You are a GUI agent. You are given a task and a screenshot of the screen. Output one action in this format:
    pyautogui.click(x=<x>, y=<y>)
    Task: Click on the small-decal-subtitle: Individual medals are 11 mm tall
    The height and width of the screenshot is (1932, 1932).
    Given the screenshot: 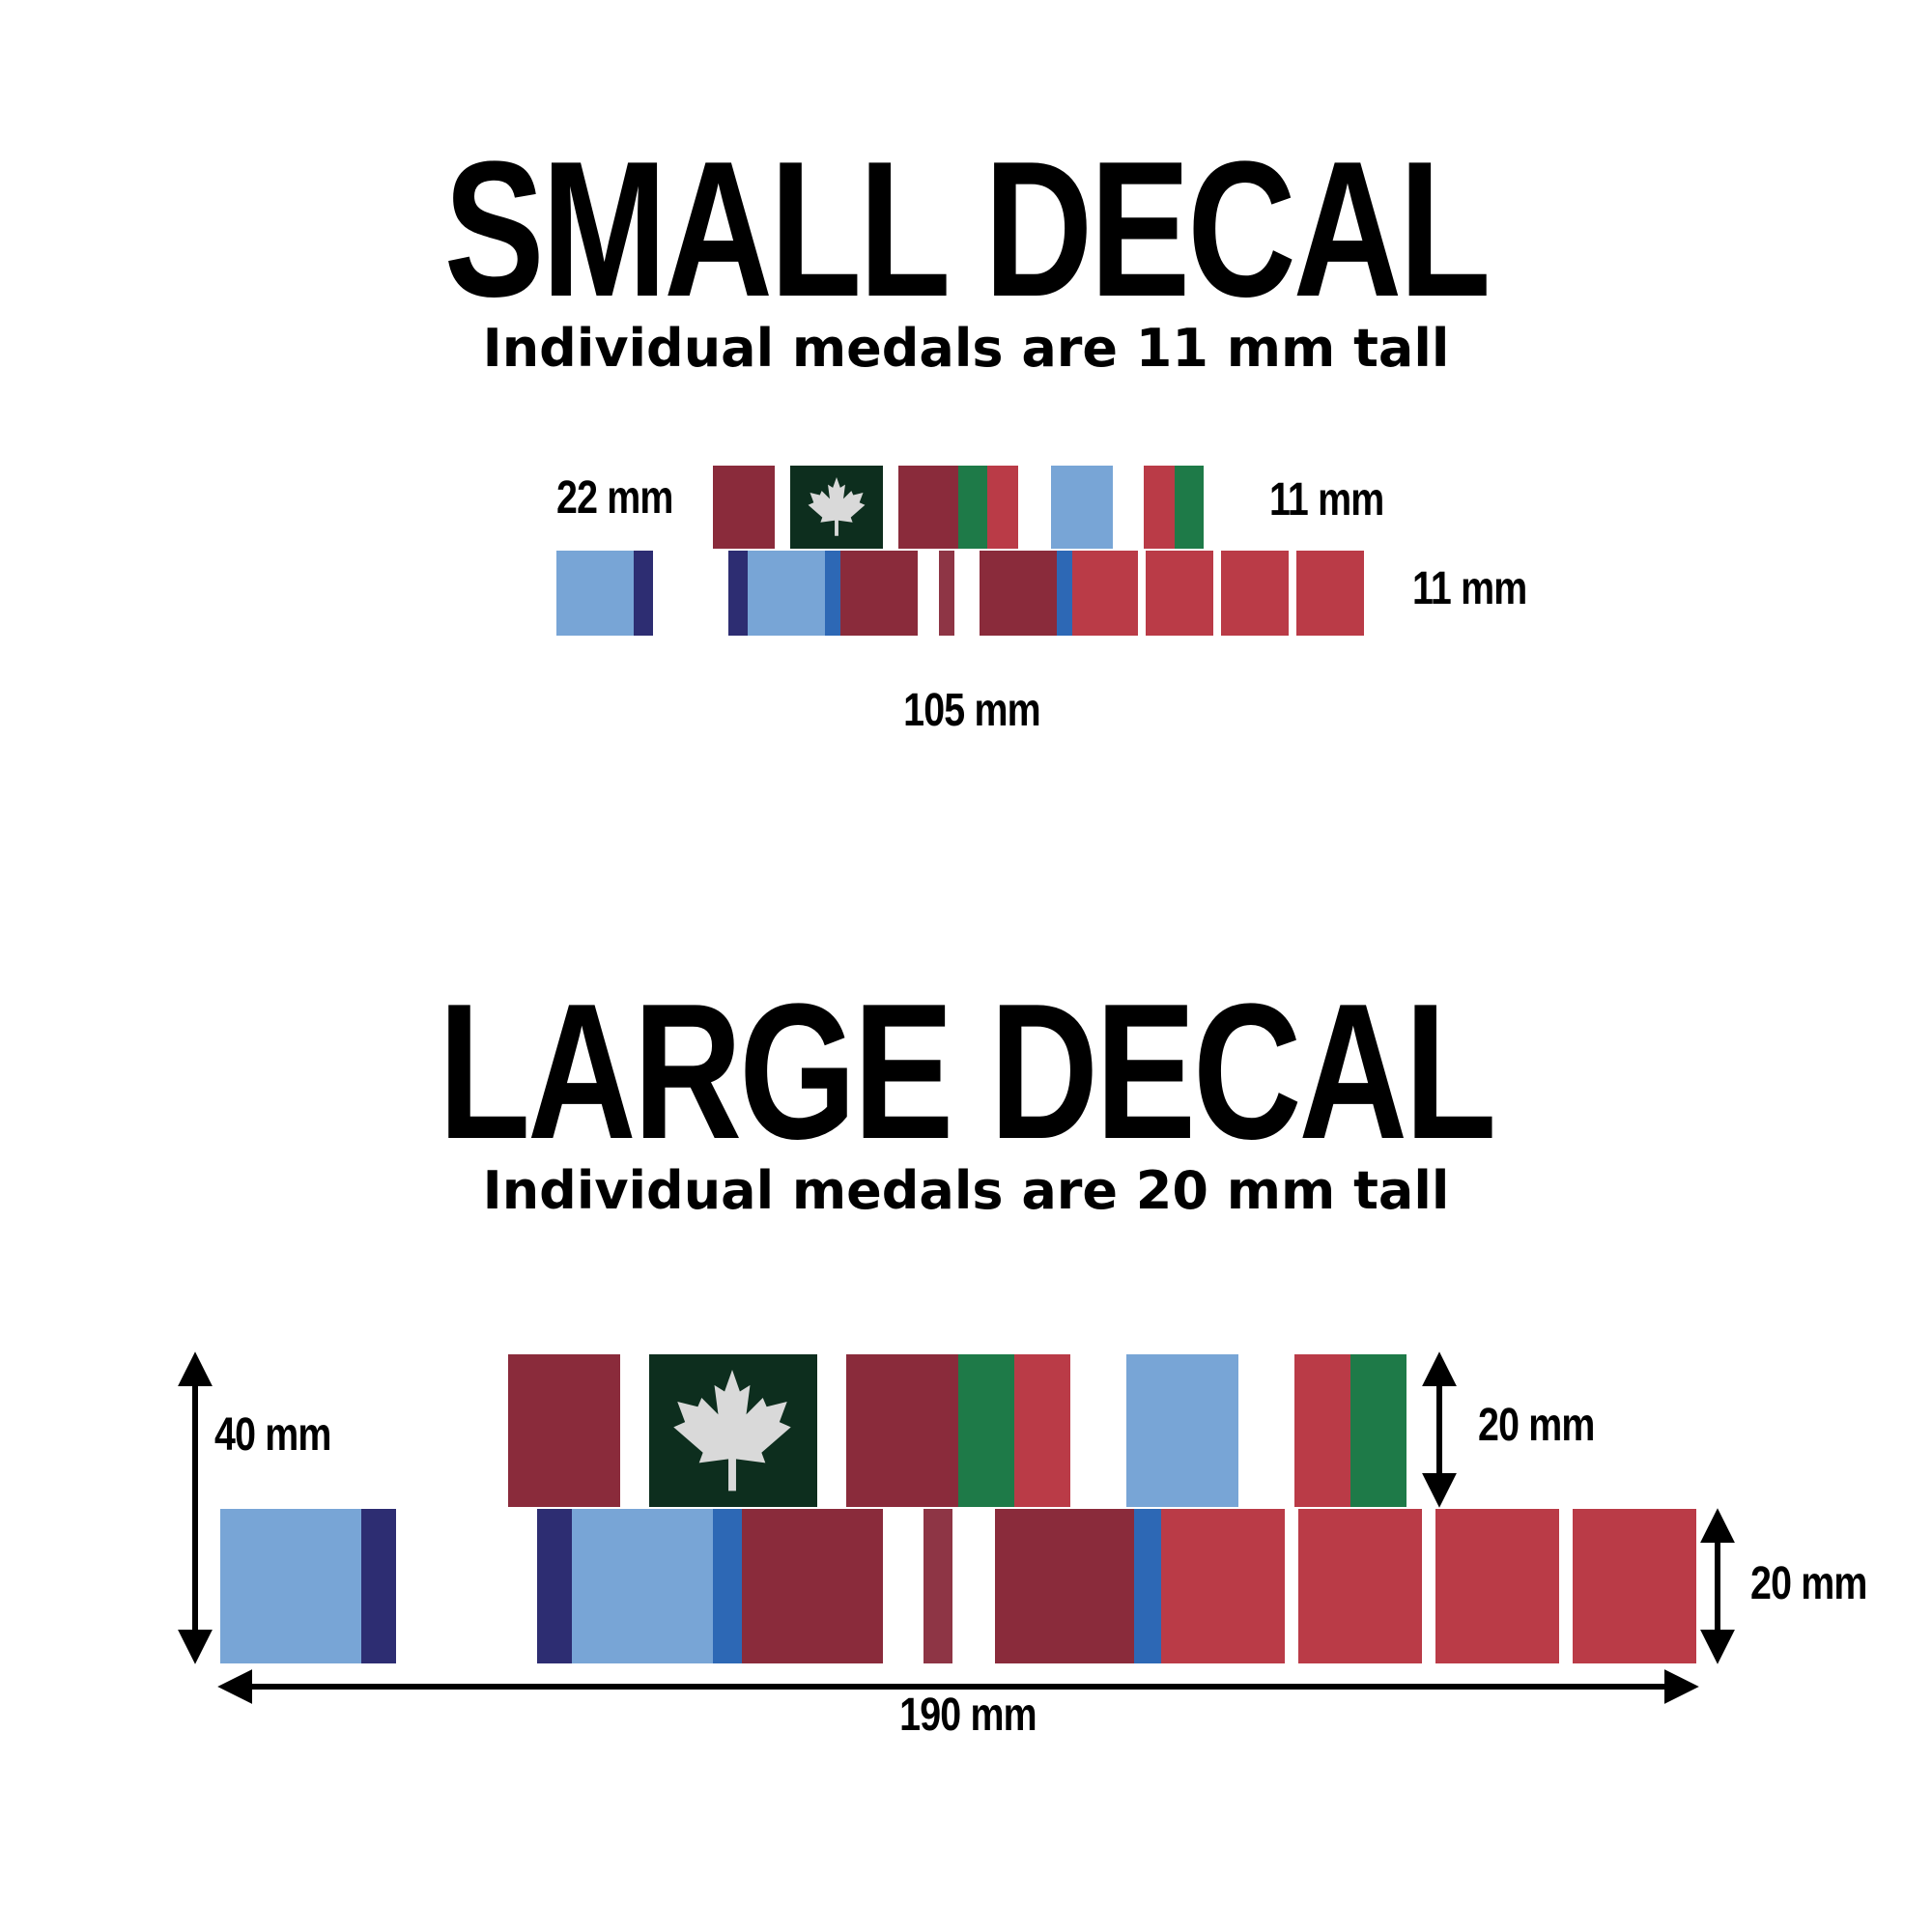 What is the action you would take?
    pyautogui.click(x=966, y=348)
    